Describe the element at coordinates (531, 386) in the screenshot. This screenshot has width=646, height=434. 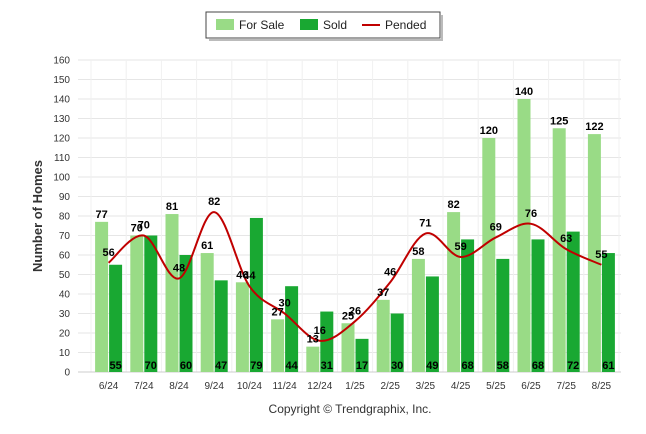
I see `x-tick-label: 6/25` at that location.